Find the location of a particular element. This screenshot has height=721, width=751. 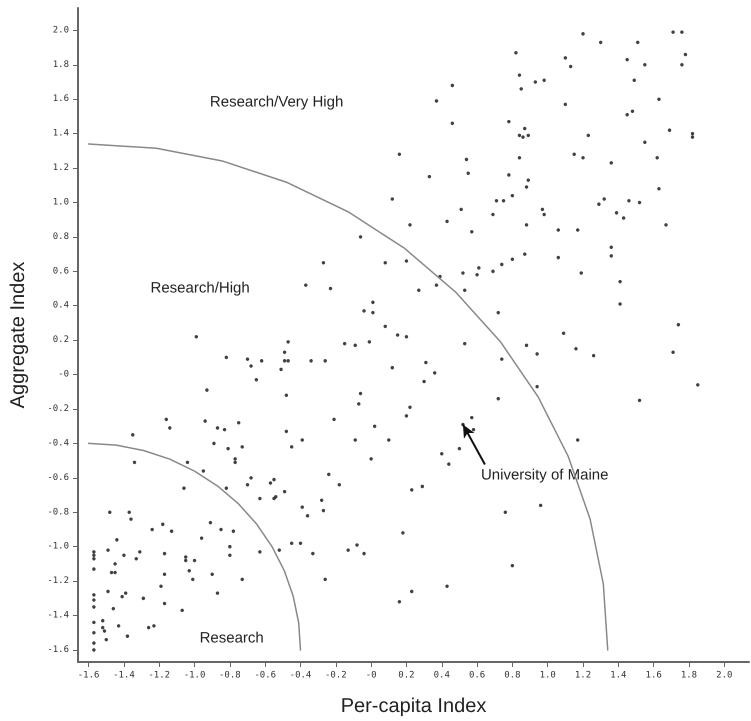

y-tick-label: -0.2 is located at coordinates (58, 409).